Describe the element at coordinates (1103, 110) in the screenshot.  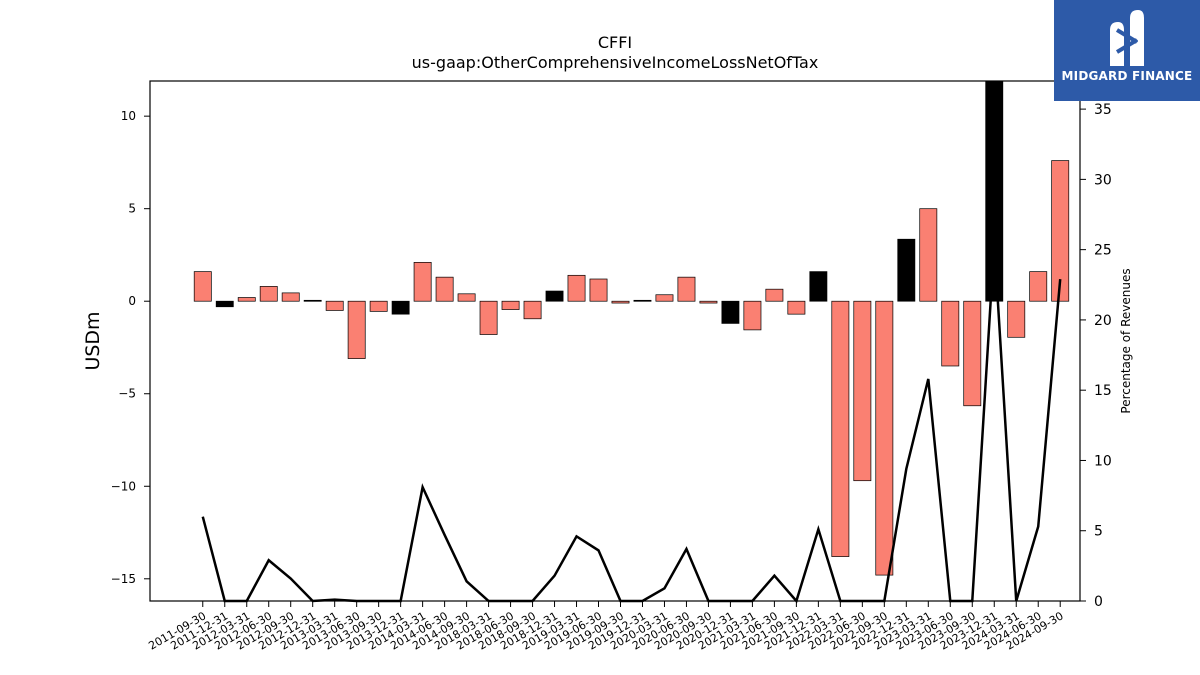
I see `y2-tick-label: 35` at that location.